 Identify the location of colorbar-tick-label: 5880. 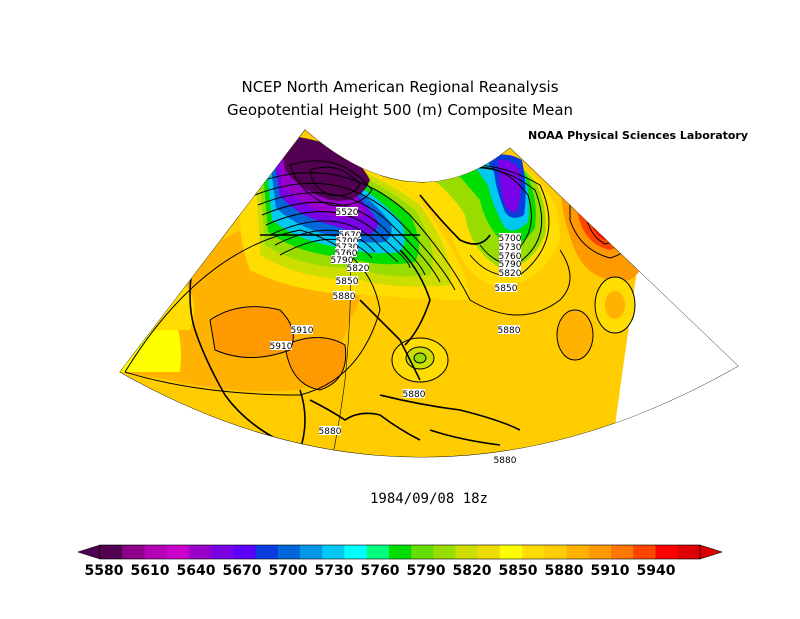
(564, 571).